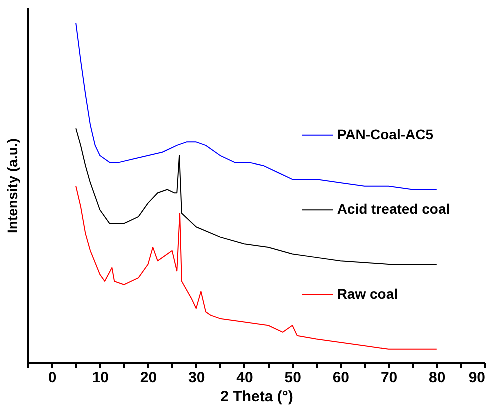 The image size is (494, 408). What do you see at coordinates (293, 378) in the screenshot?
I see `x-tick-label: 50` at bounding box center [293, 378].